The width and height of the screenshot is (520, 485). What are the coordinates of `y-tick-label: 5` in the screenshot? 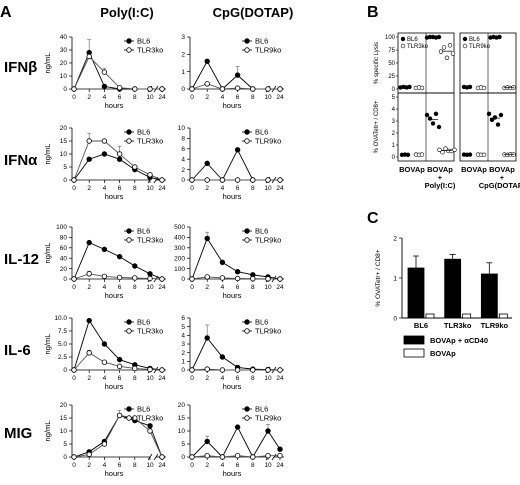 It's located at (65, 444).